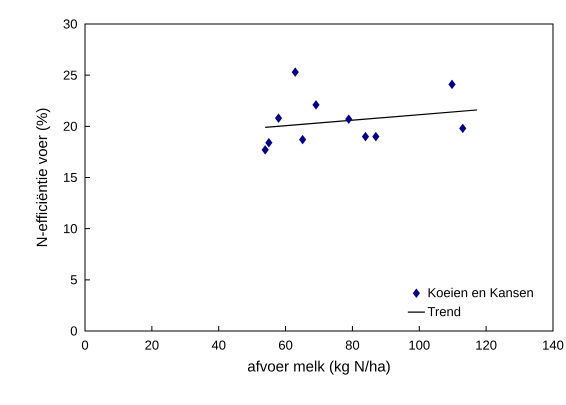 The width and height of the screenshot is (566, 405). Describe the element at coordinates (73, 279) in the screenshot. I see `y-tick-label: 5` at that location.